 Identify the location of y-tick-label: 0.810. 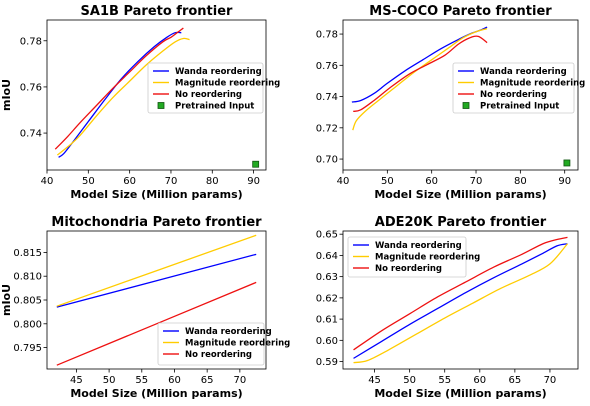
(27, 277).